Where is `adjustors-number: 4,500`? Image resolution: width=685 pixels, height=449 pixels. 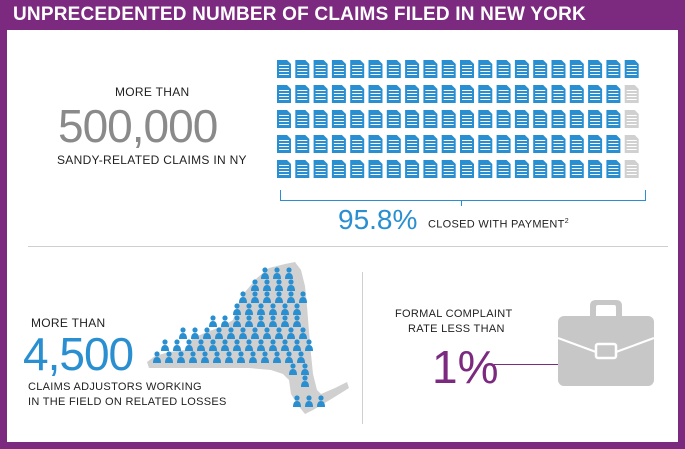 adjustors-number: 4,500 is located at coordinates (78, 354).